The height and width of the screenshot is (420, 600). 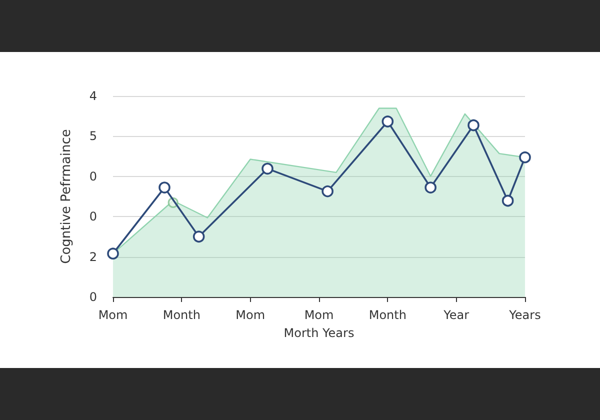 What do you see at coordinates (456, 315) in the screenshot?
I see `x-tick-label: Year` at bounding box center [456, 315].